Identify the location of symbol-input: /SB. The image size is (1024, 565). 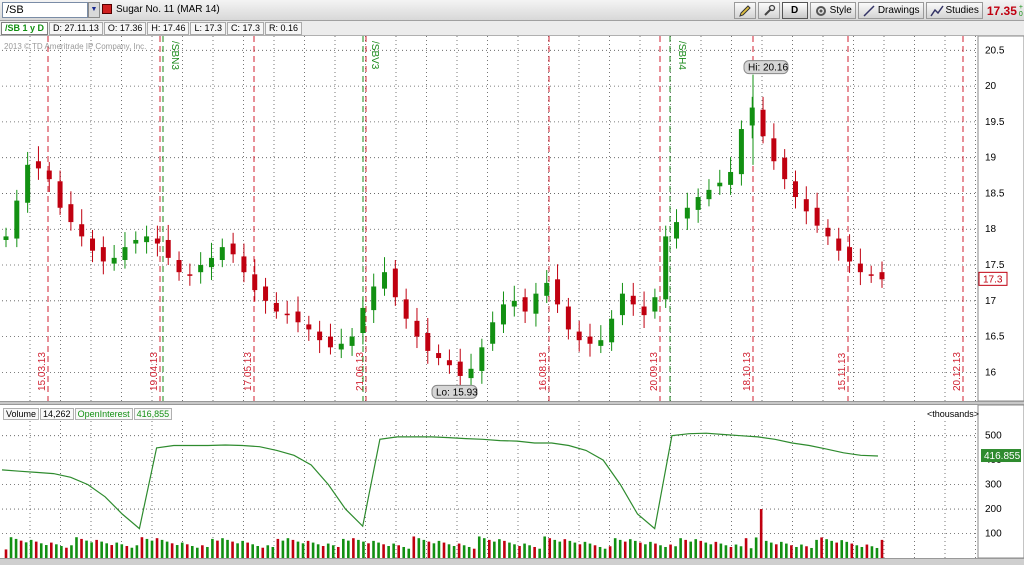
(45, 10).